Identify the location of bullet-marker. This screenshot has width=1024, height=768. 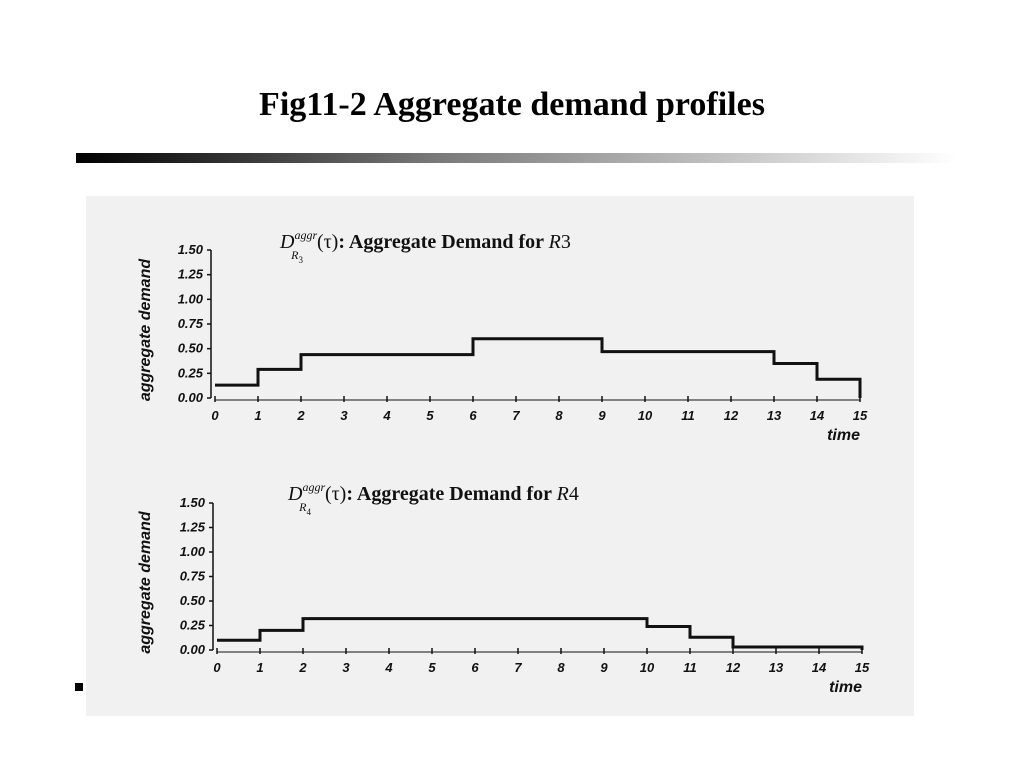
(79, 687).